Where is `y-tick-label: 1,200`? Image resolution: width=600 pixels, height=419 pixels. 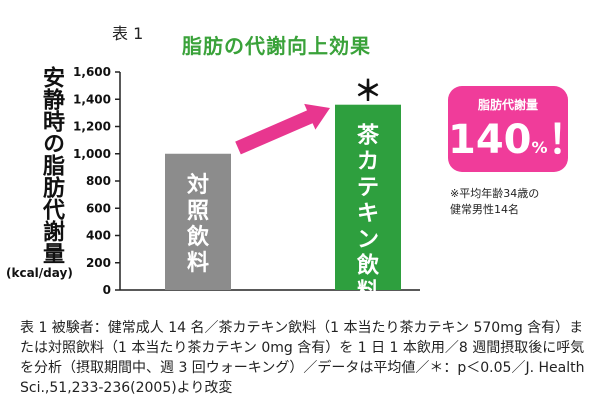 y-tick-label: 1,200 is located at coordinates (92, 127).